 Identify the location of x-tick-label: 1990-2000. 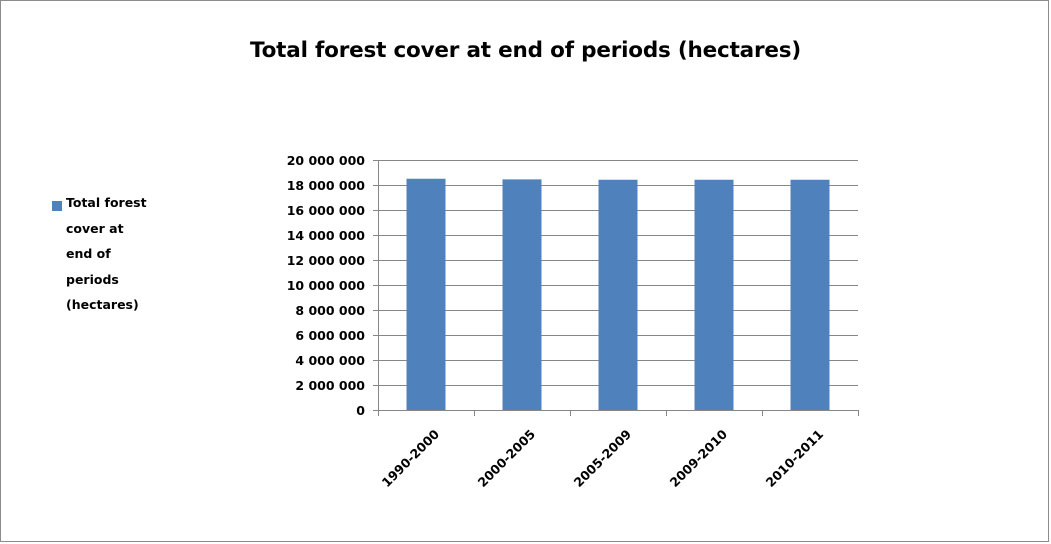
(411, 458).